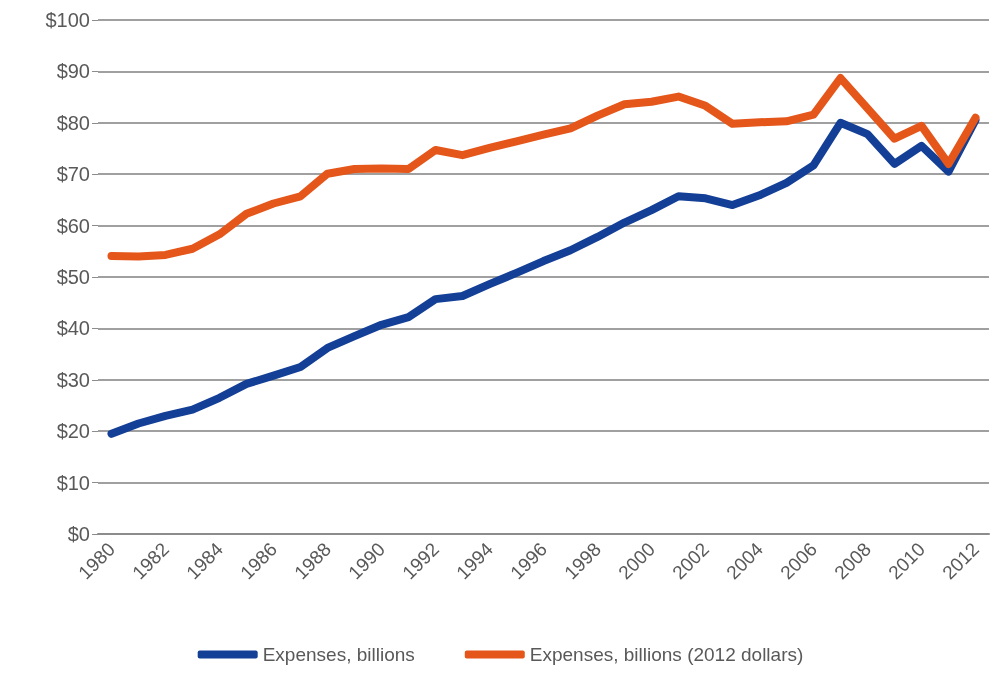 The image size is (1001, 677). I want to click on y-tick-label: $40, so click(73, 328).